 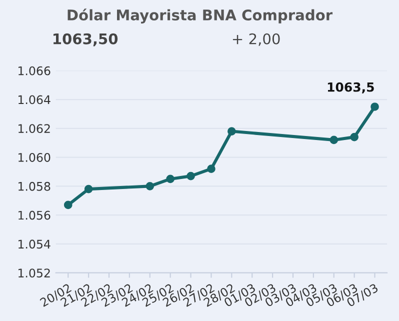 I want to click on y-tick-label: 1.062, so click(x=34, y=129).